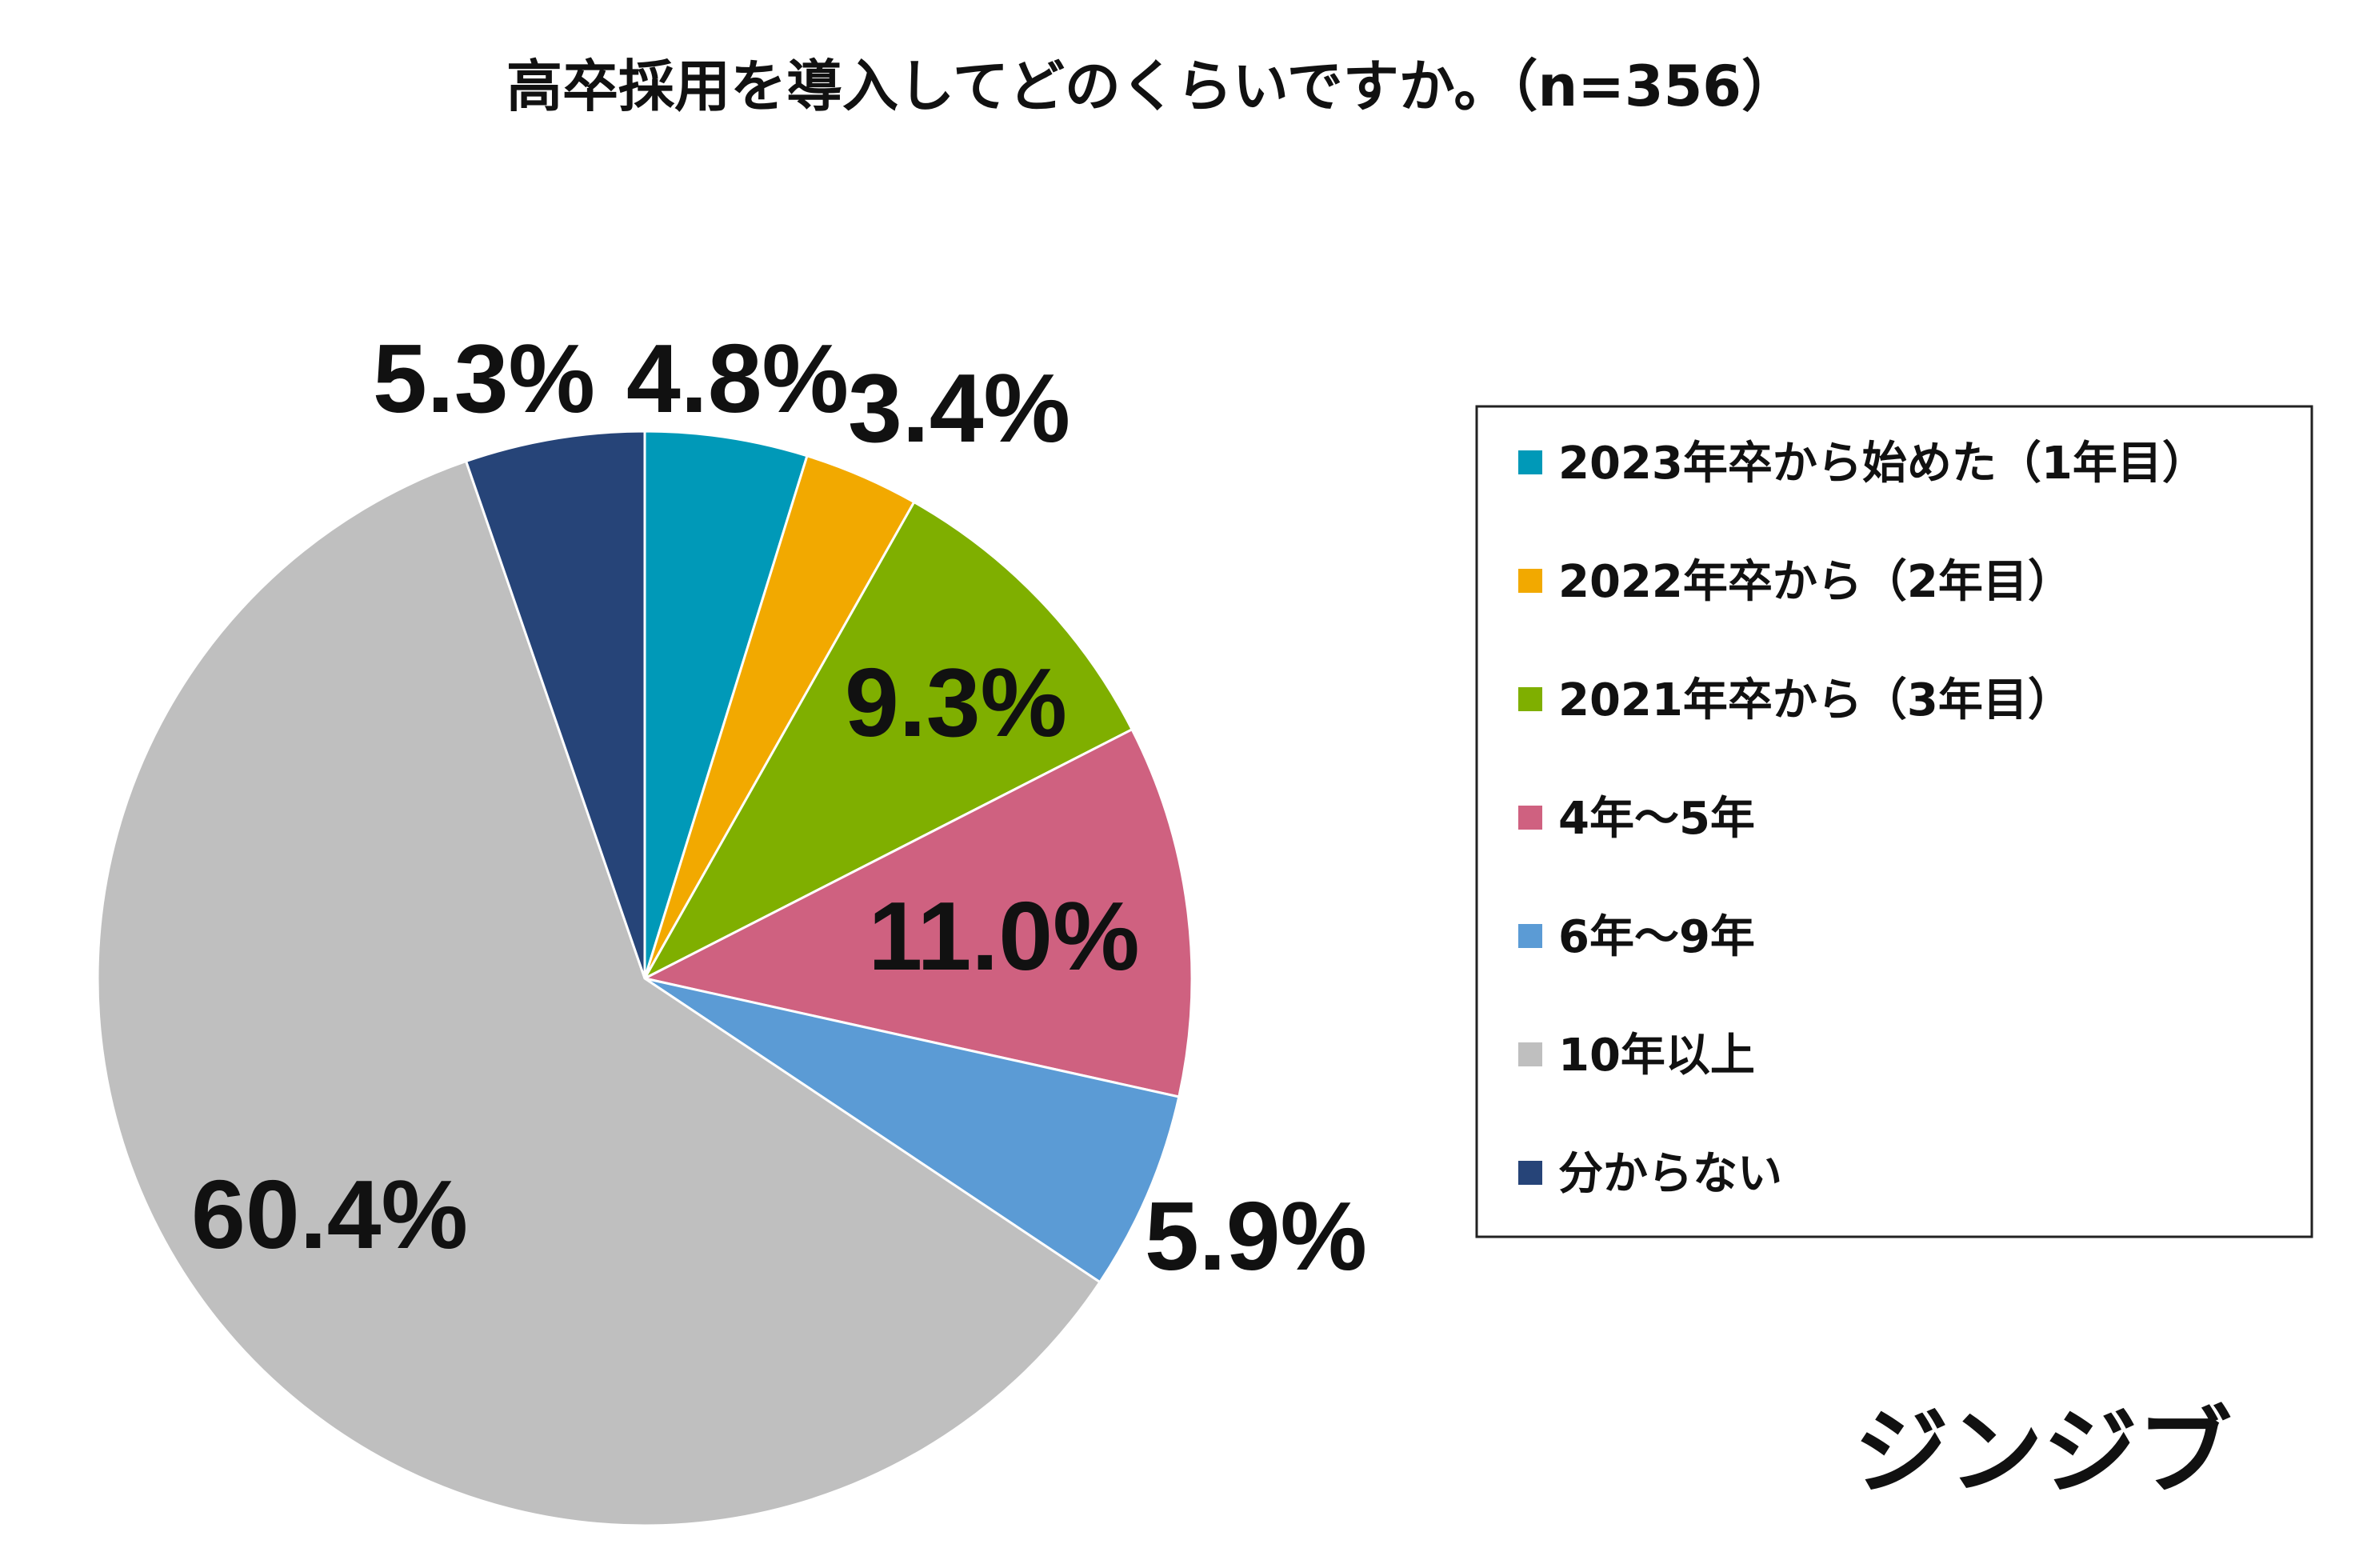  What do you see at coordinates (1670, 1174) in the screenshot?
I see `legend-label: 分からない` at bounding box center [1670, 1174].